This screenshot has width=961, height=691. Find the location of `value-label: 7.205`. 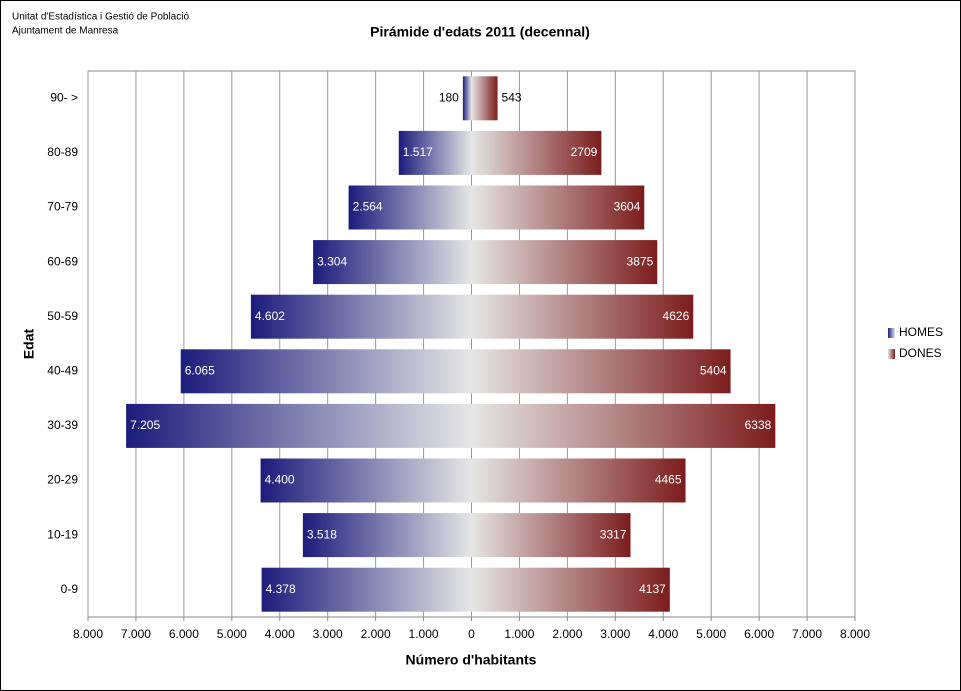

value-label: 7.205 is located at coordinates (145, 425).